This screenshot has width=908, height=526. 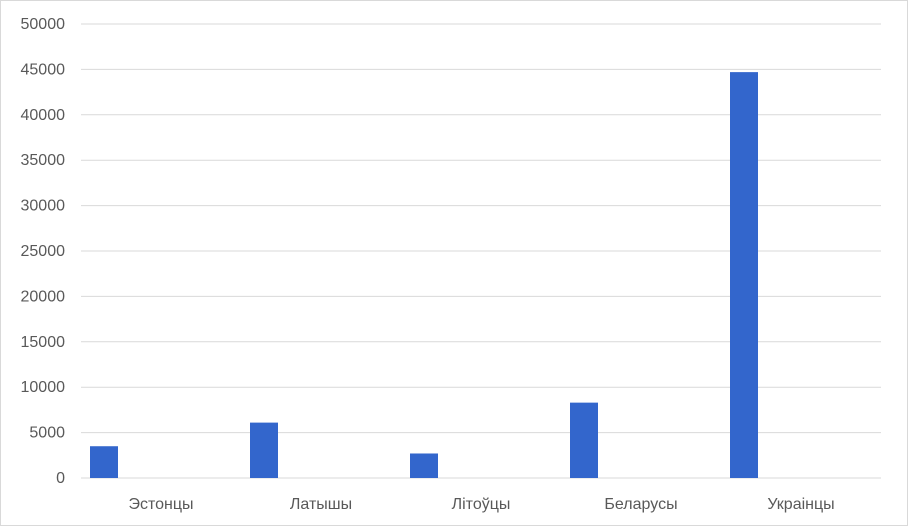 I want to click on x-category-label: Украінцы, so click(x=800, y=504).